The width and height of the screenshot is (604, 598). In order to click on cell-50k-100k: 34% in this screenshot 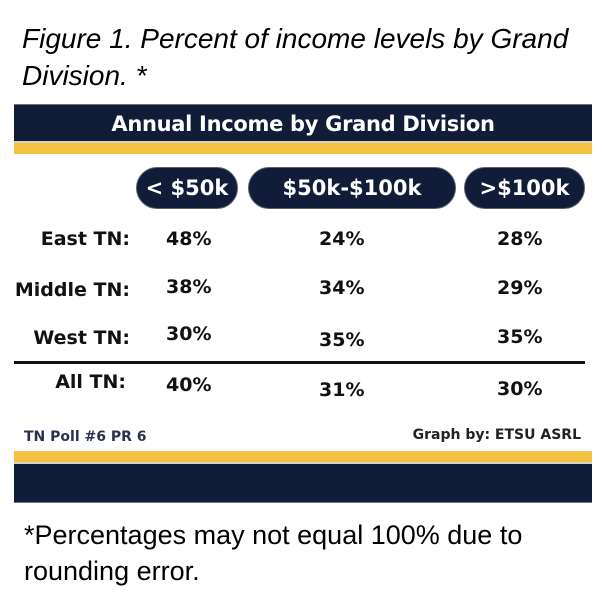, I will do `click(342, 288)`.